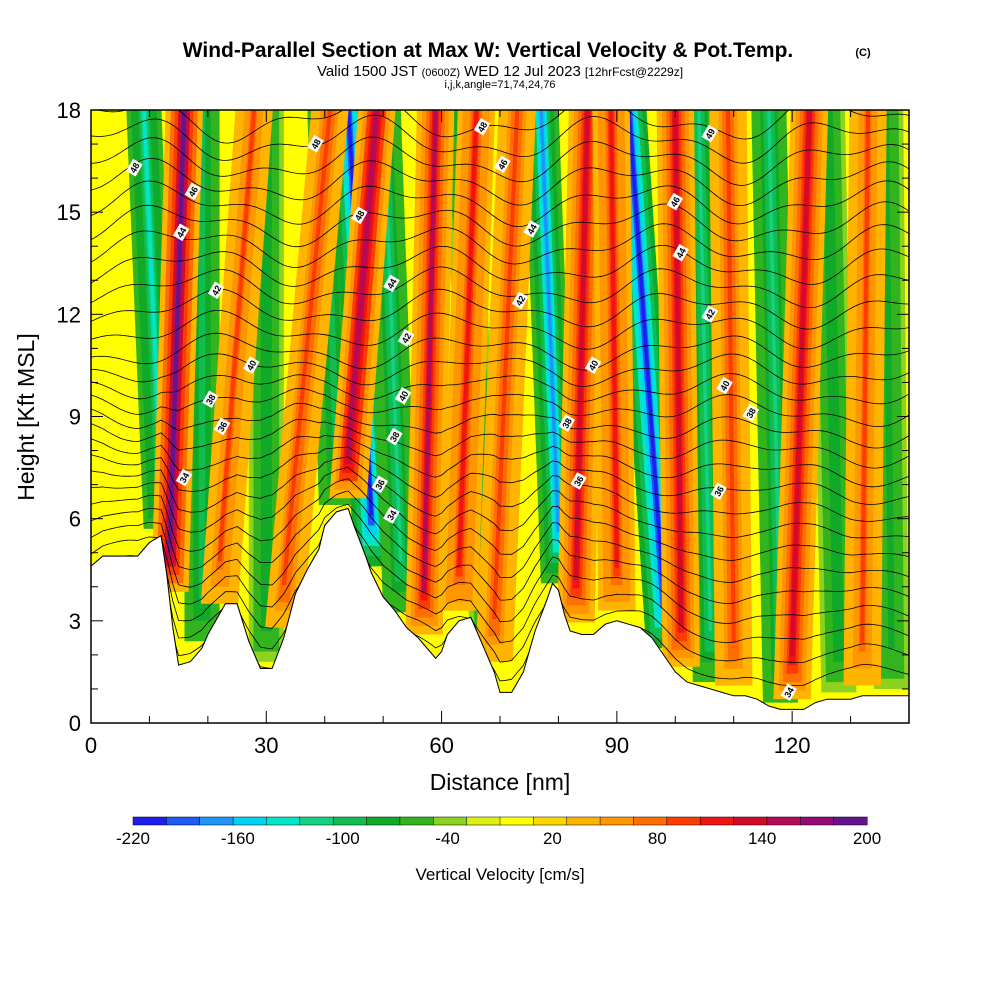 The image size is (1000, 1005). Describe the element at coordinates (69, 212) in the screenshot. I see `y-tick-label: 15` at that location.